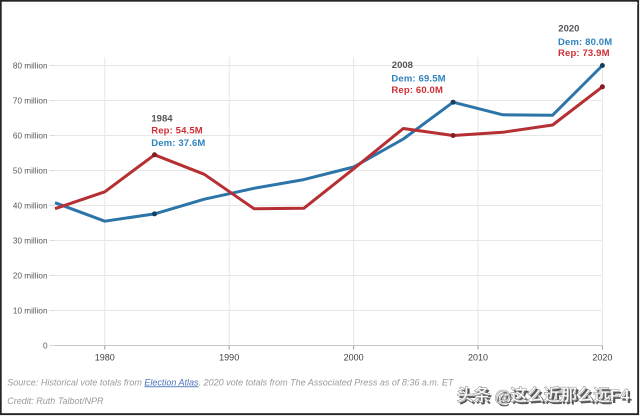 This screenshot has width=640, height=416. I want to click on svg-text: 70 million, so click(30, 101).